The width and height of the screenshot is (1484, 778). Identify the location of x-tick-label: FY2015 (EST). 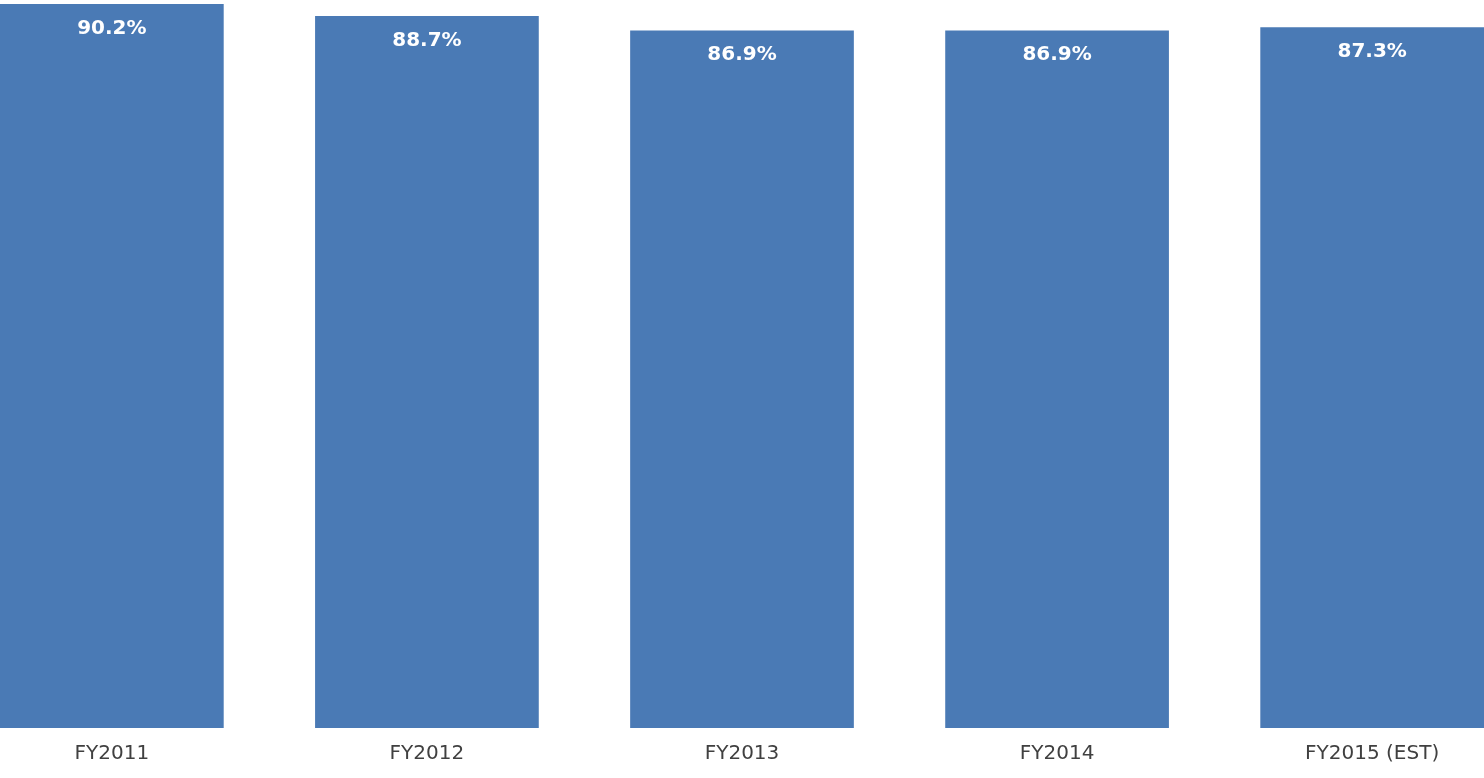
(1372, 751).